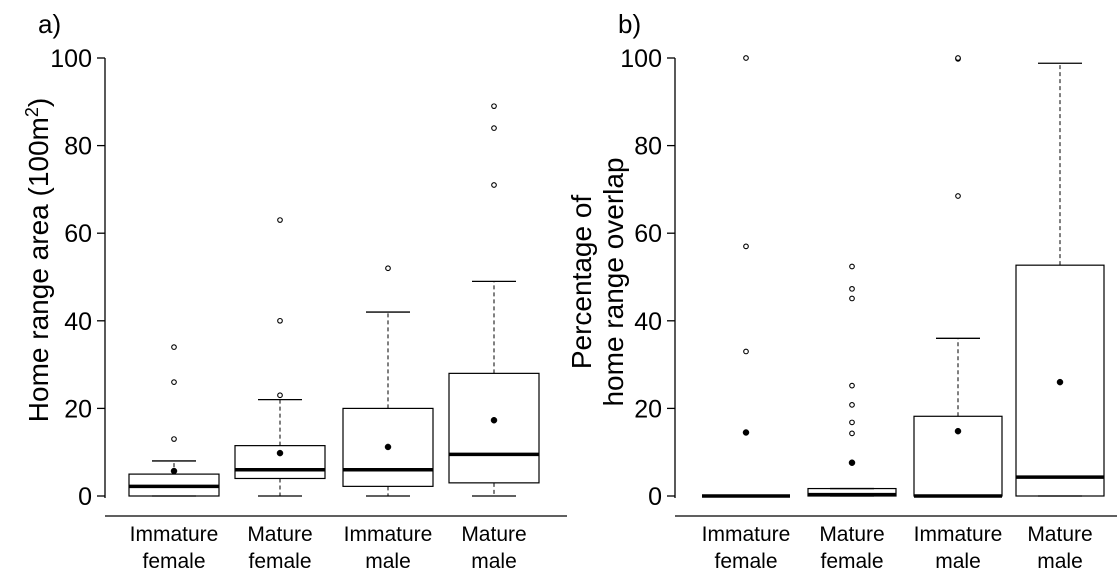 This screenshot has width=1119, height=575. I want to click on panel-a-x-tick-label-4-line2: male, so click(494, 561).